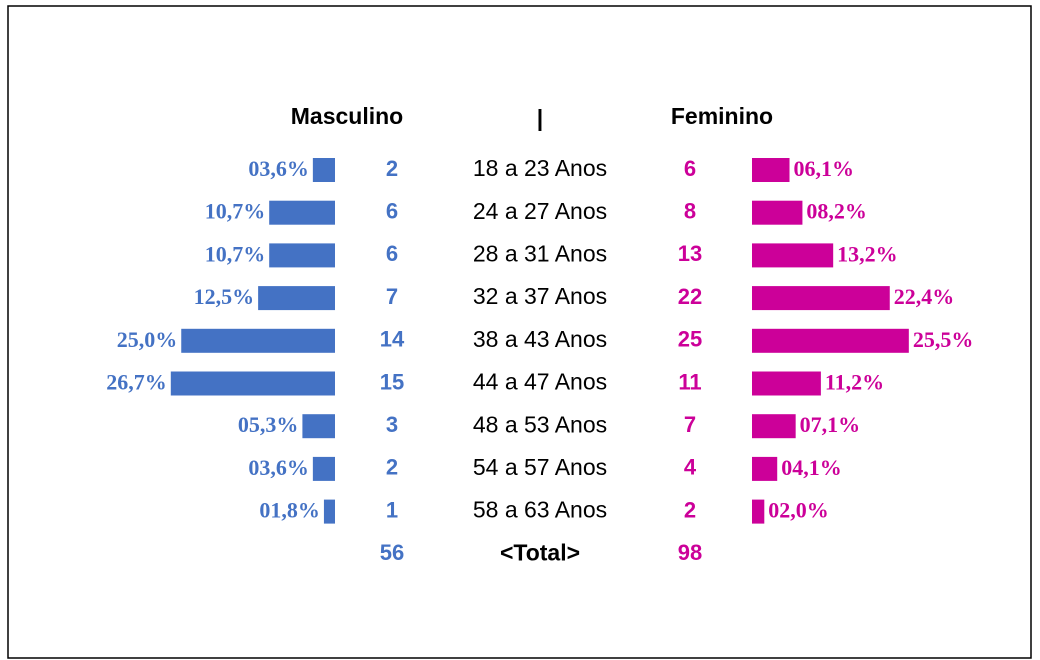  What do you see at coordinates (690, 253) in the screenshot?
I see `count-label: 13` at bounding box center [690, 253].